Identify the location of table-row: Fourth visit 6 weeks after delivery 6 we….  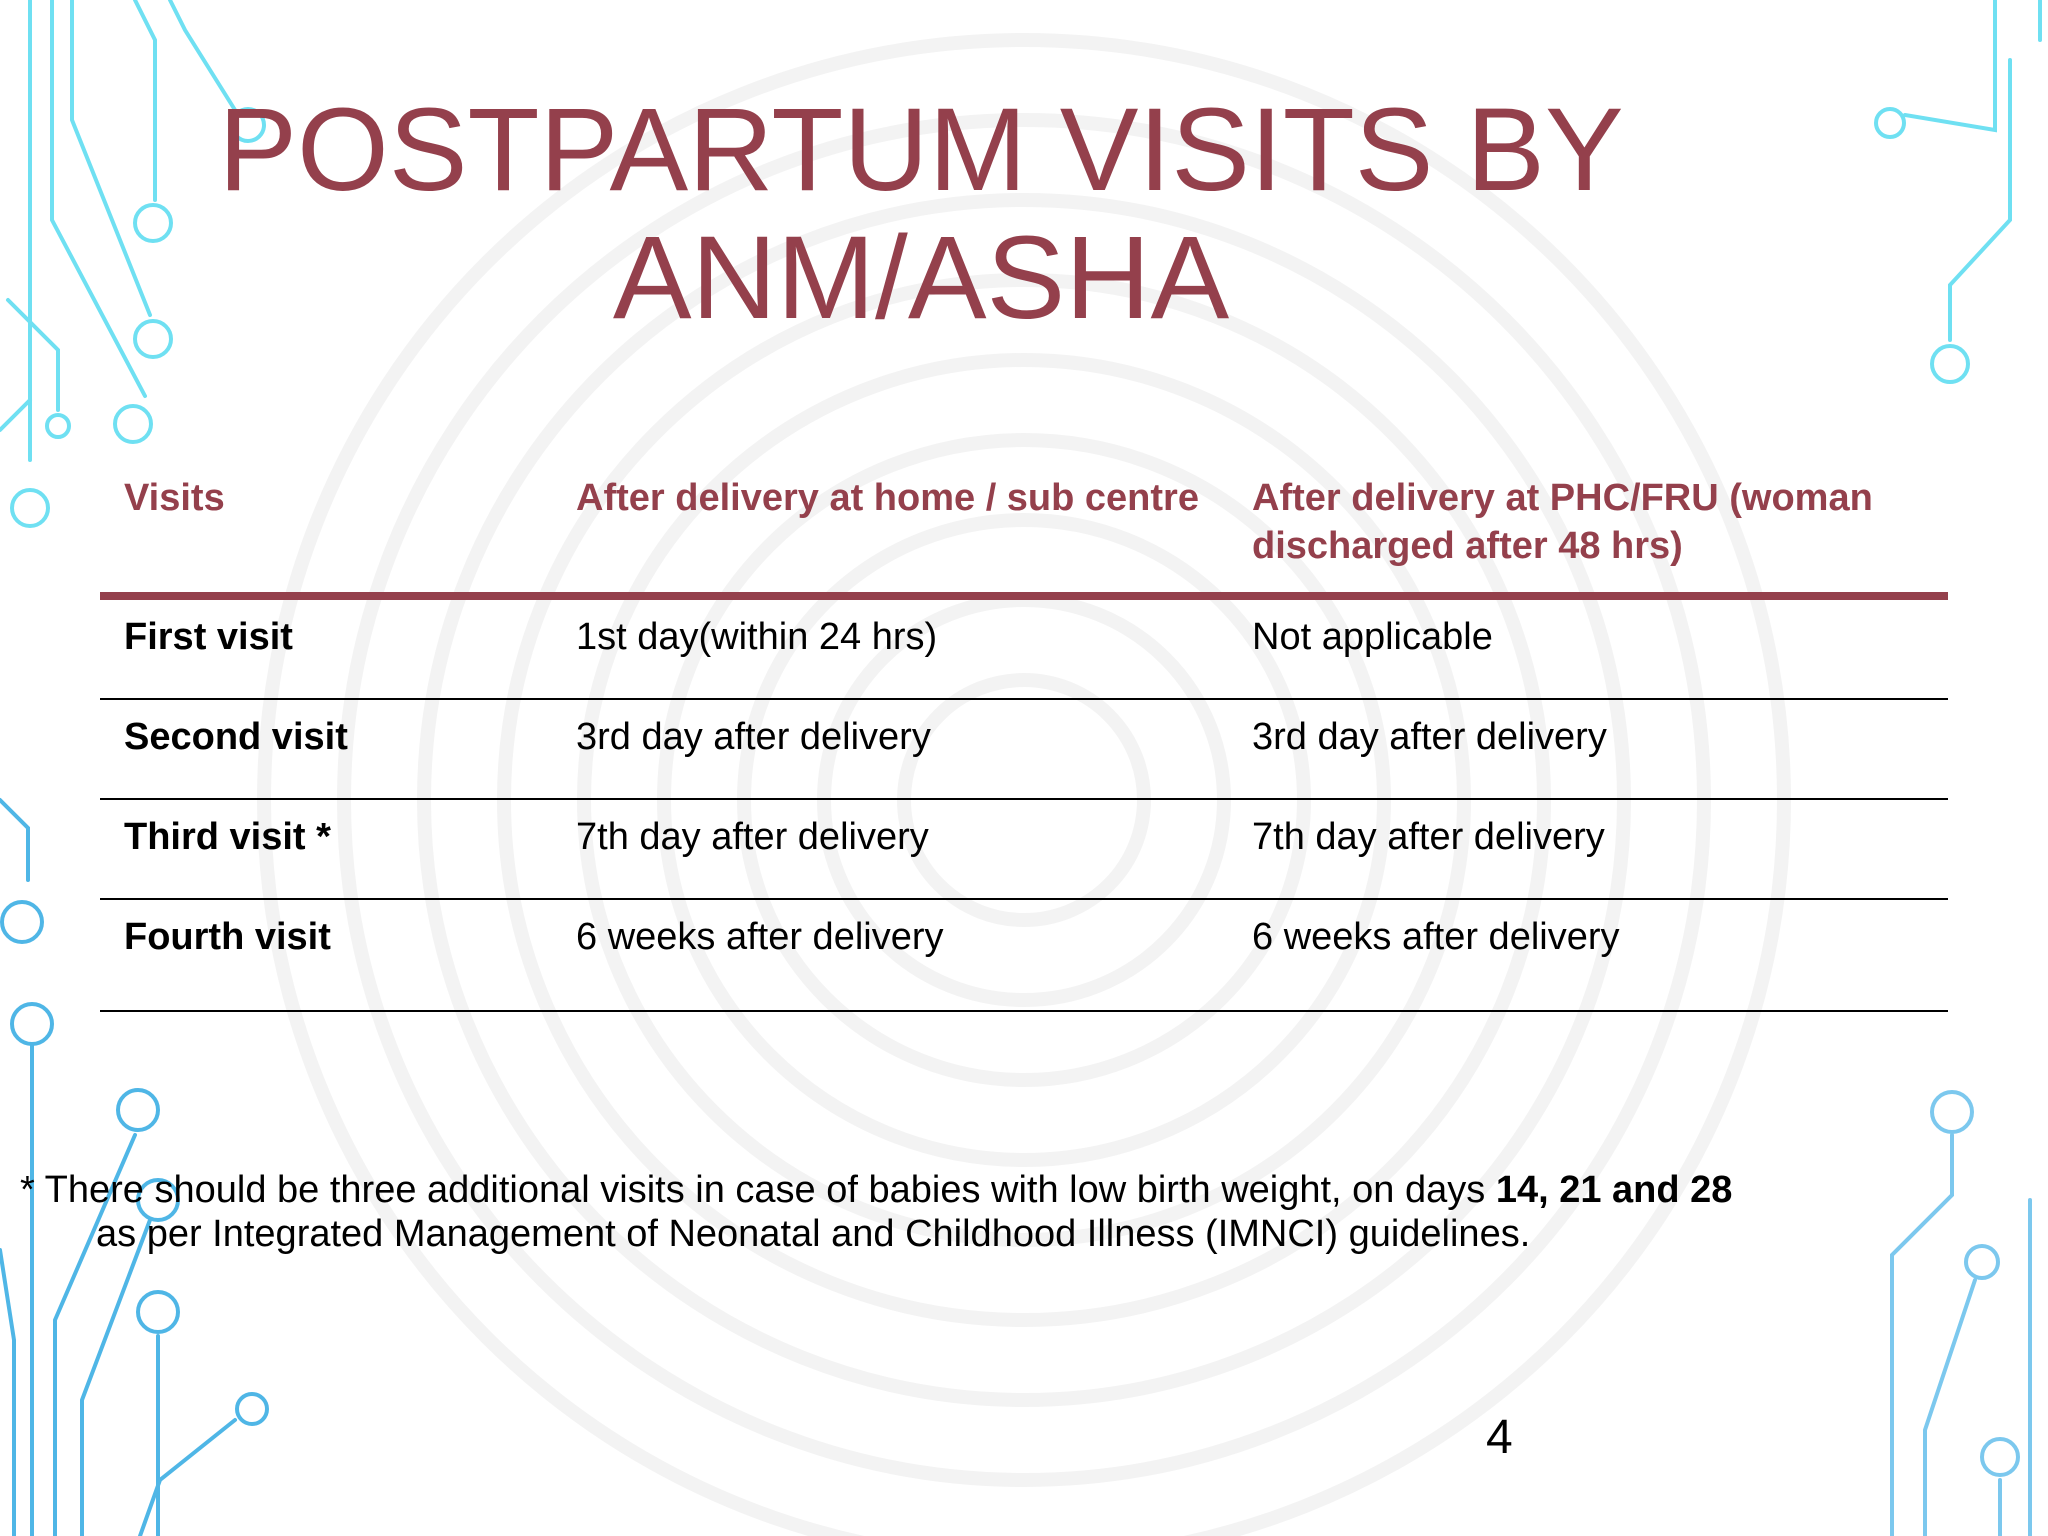
(1024, 955).